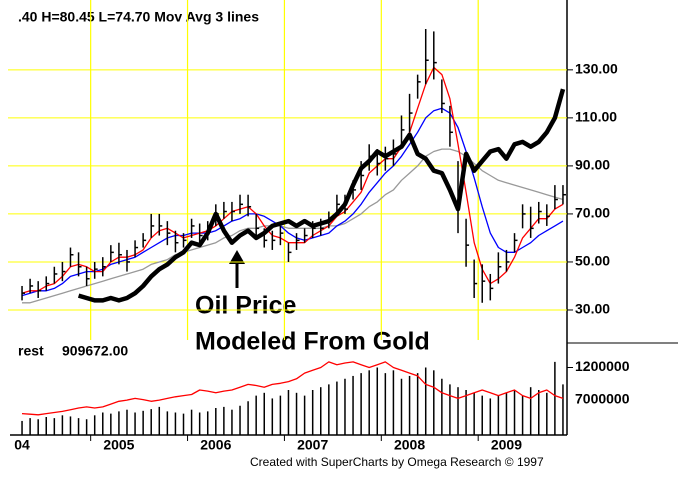 Image resolution: width=678 pixels, height=480 pixels. Describe the element at coordinates (138, 17) in the screenshot. I see `header: .40 H=80.45 L=74.70 Mov Avg 3 lines` at that location.